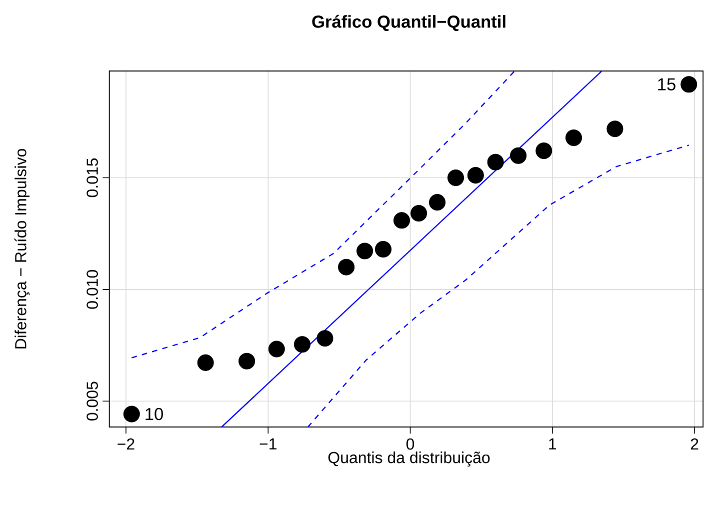  Describe the element at coordinates (92, 401) in the screenshot. I see `y-tick-label: 0.005` at that location.